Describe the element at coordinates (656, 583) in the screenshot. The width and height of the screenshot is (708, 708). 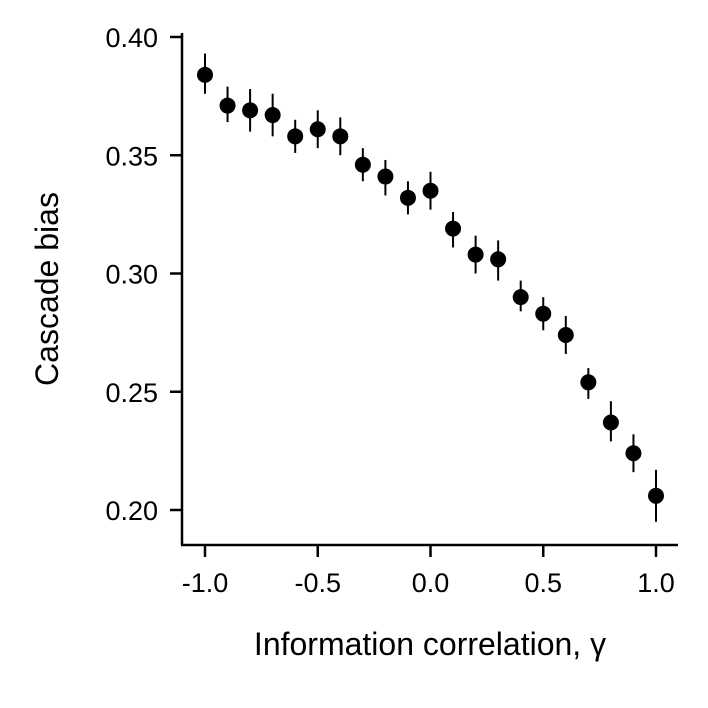
I see `x-tick-label: 1.0` at that location.